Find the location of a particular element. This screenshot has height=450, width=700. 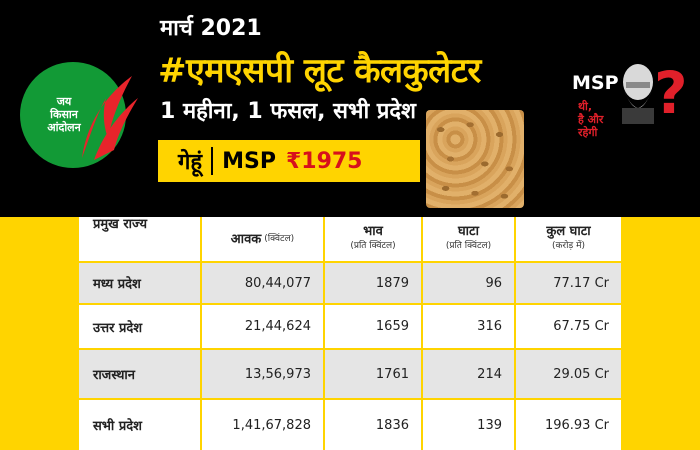

row-1-loss: 96 is located at coordinates (468, 283).